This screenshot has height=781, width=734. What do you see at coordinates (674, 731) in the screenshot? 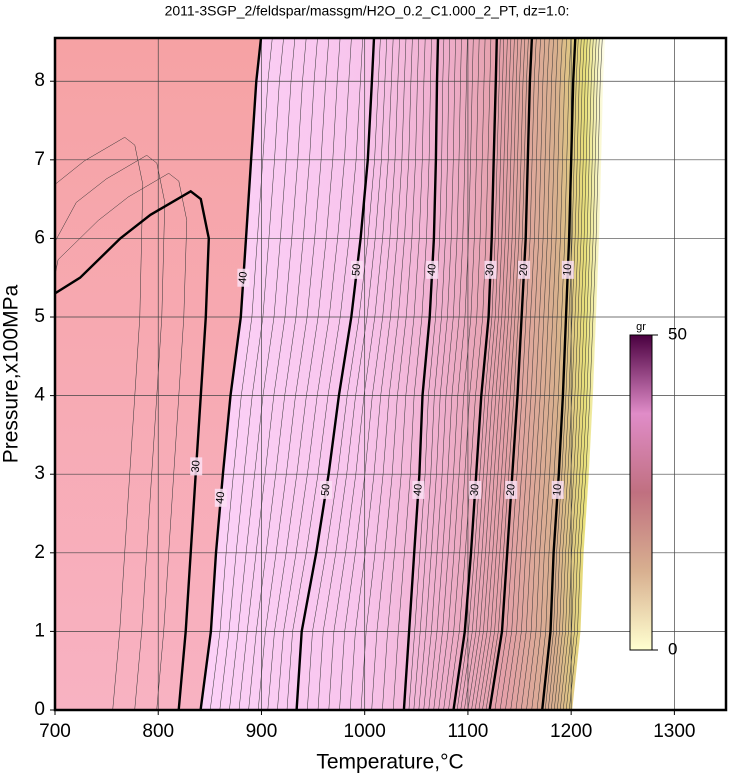
I see `x-tick-label: 1300` at bounding box center [674, 731].